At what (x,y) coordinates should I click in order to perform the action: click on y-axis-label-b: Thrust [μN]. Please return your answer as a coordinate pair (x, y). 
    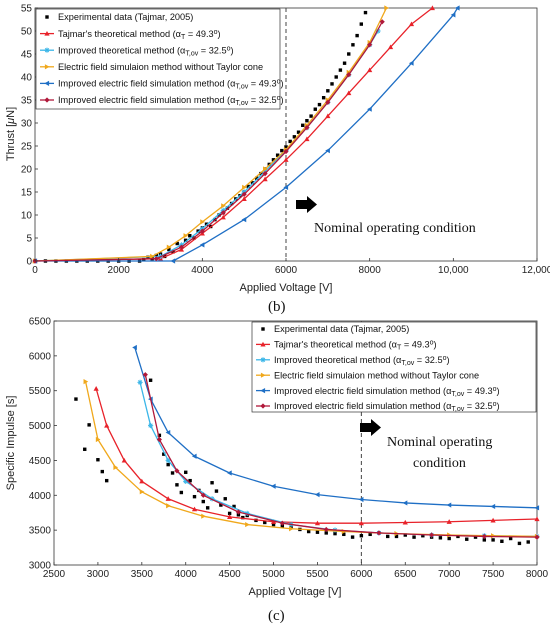
    Looking at the image, I should click on (11, 134).